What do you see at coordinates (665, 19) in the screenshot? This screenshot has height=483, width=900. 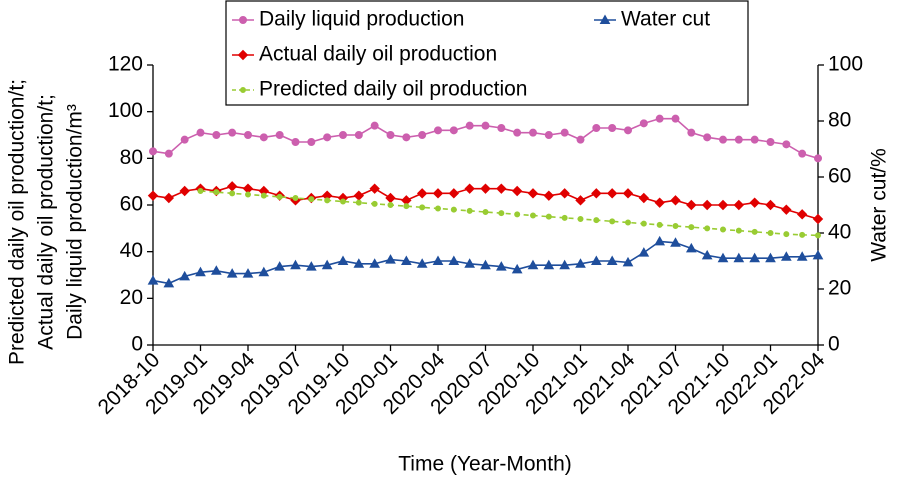 I see `legend-label: Water cut` at bounding box center [665, 19].